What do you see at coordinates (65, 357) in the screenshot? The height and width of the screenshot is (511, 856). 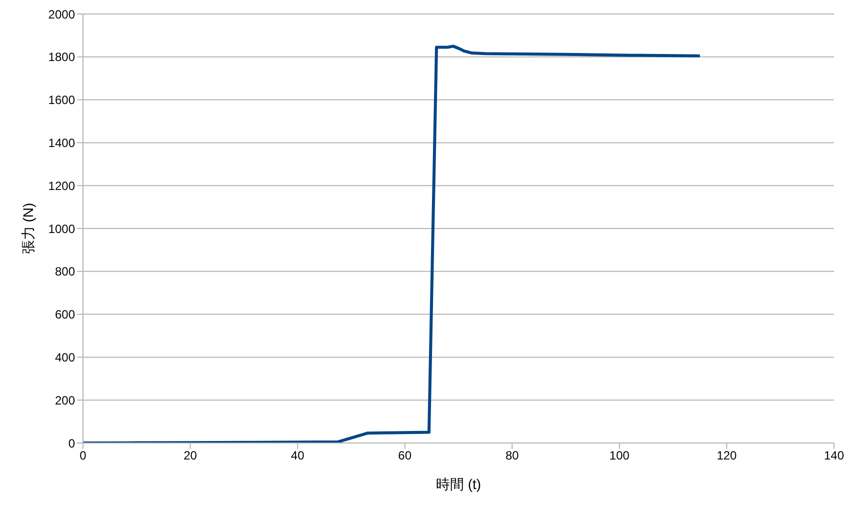 I see `y-tick-label: 400` at bounding box center [65, 357].